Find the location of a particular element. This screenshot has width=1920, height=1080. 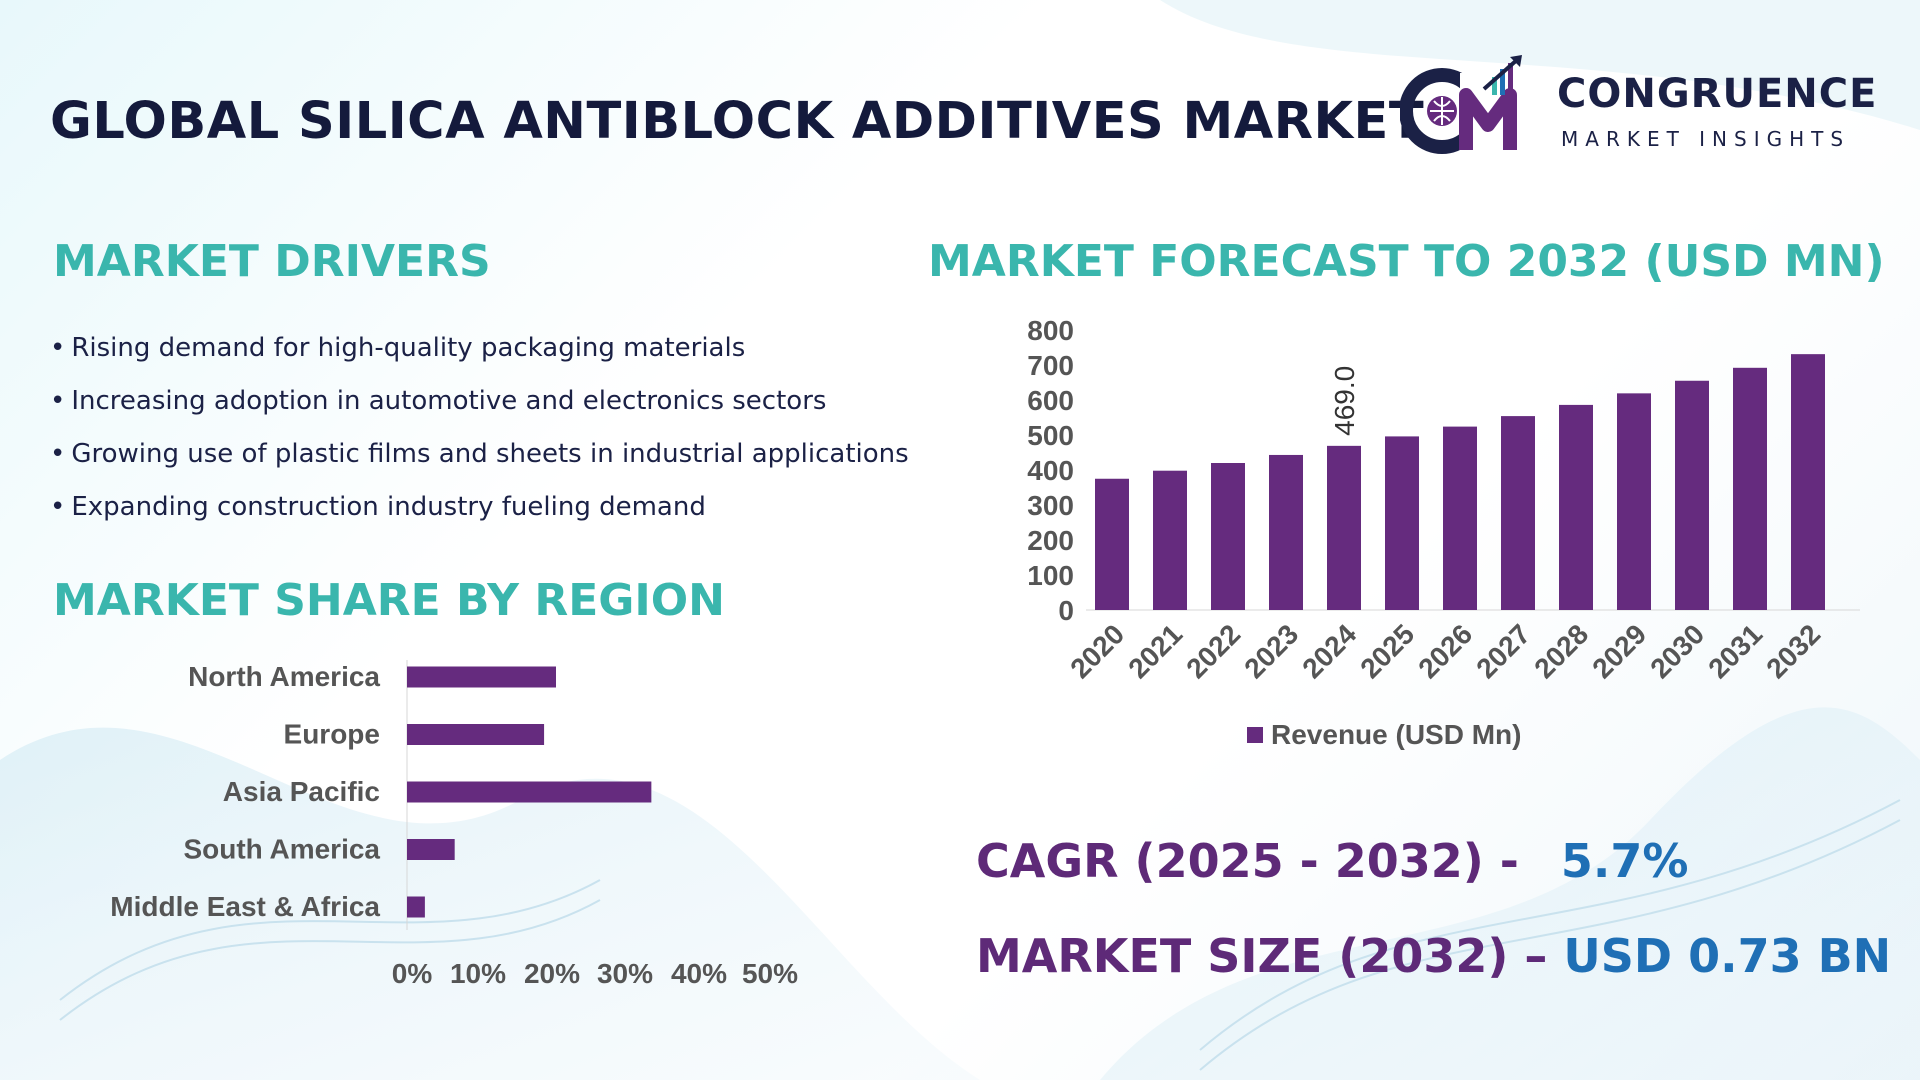

region-x-tick-label: 30% is located at coordinates (625, 973).